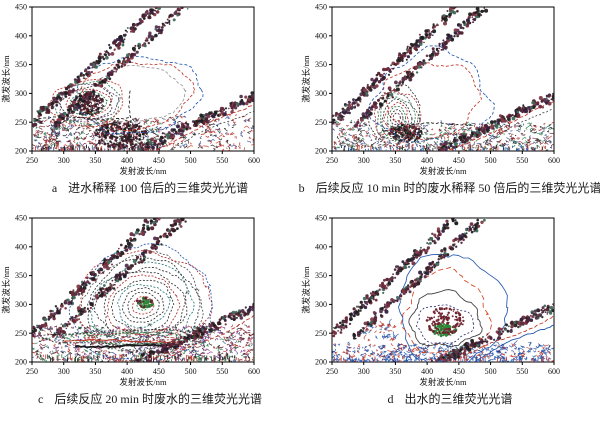  What do you see at coordinates (158, 188) in the screenshot?
I see `panel-caption-text-a: 进水稀释 100 倍后的三维荧光光谱` at bounding box center [158, 188].